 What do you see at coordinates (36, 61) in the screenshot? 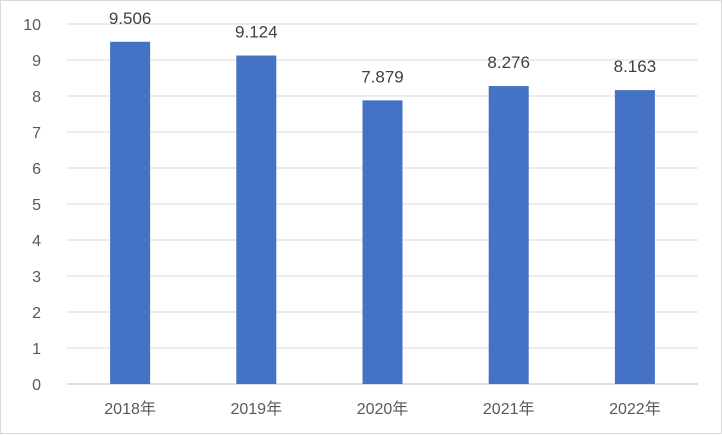
I see `y-tick-label: 9` at bounding box center [36, 61].